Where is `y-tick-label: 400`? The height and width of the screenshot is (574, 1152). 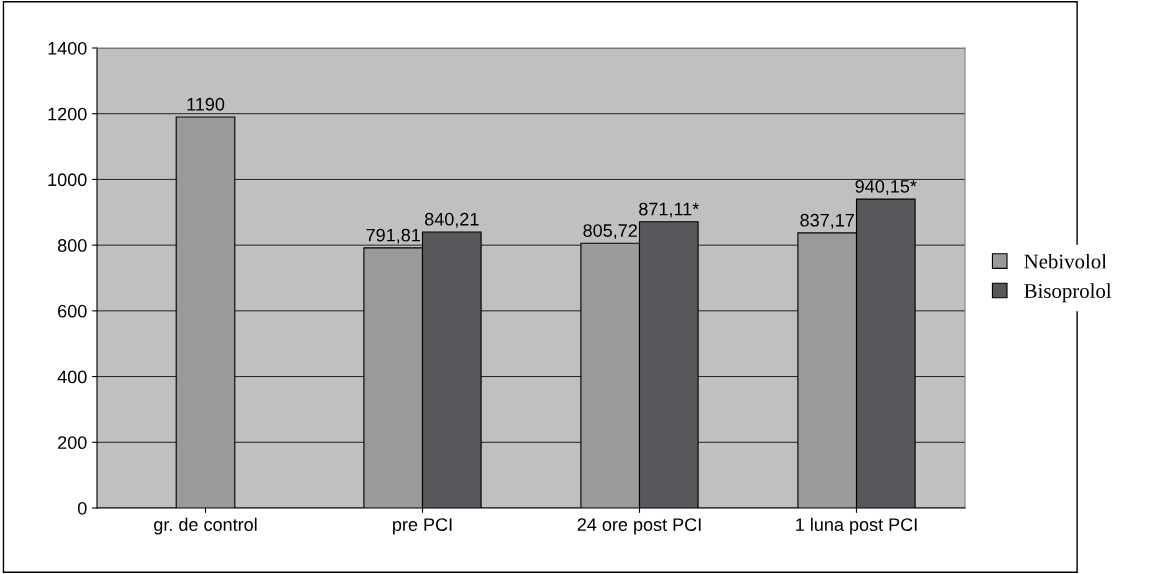
y-tick-label: 400 is located at coordinates (72, 377).